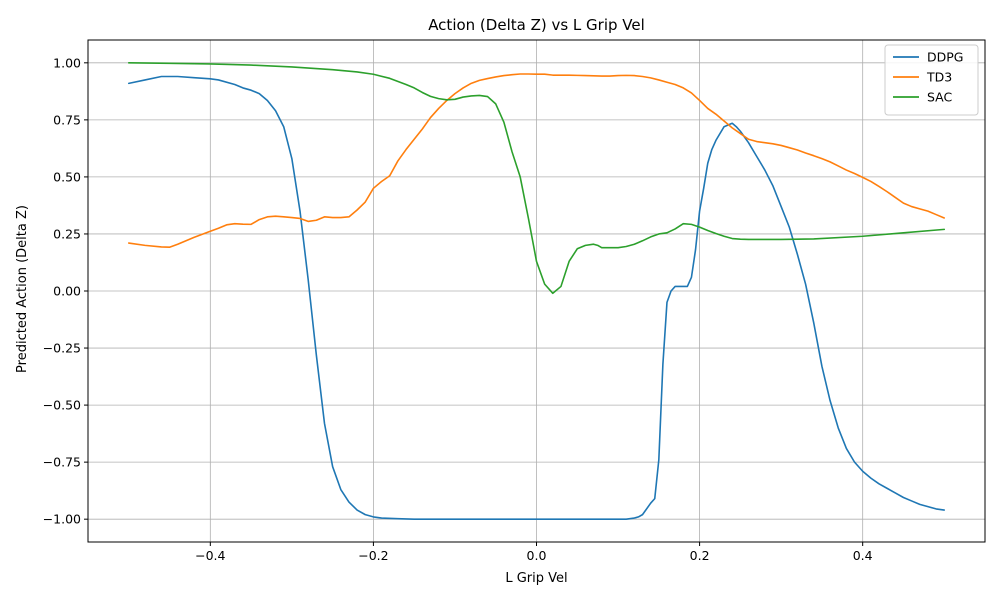 Image resolution: width=1000 pixels, height=600 pixels. What do you see at coordinates (67, 176) in the screenshot?
I see `y-tick-label: 0.50` at bounding box center [67, 176].